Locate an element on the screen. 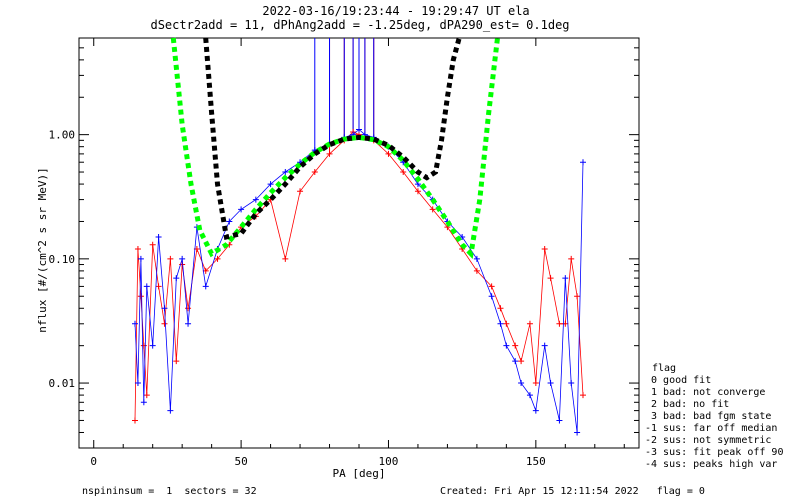 This screenshot has height=500, width=800. x-tick-label: 0 is located at coordinates (93, 461).